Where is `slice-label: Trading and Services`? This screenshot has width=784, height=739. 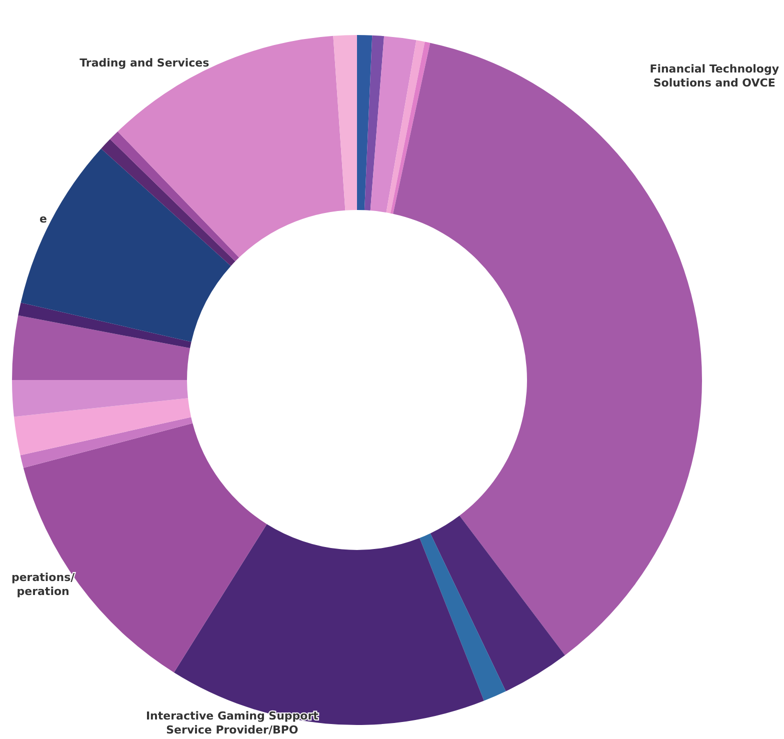 slice-label: Trading and Services is located at coordinates (145, 63).